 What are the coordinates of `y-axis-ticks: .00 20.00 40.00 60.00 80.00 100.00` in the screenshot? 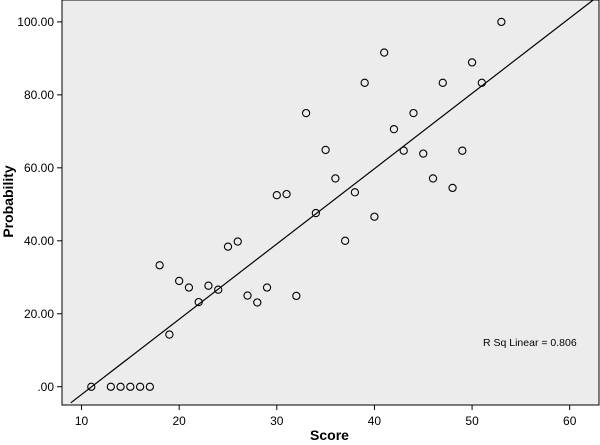 It's located at (39, 204).